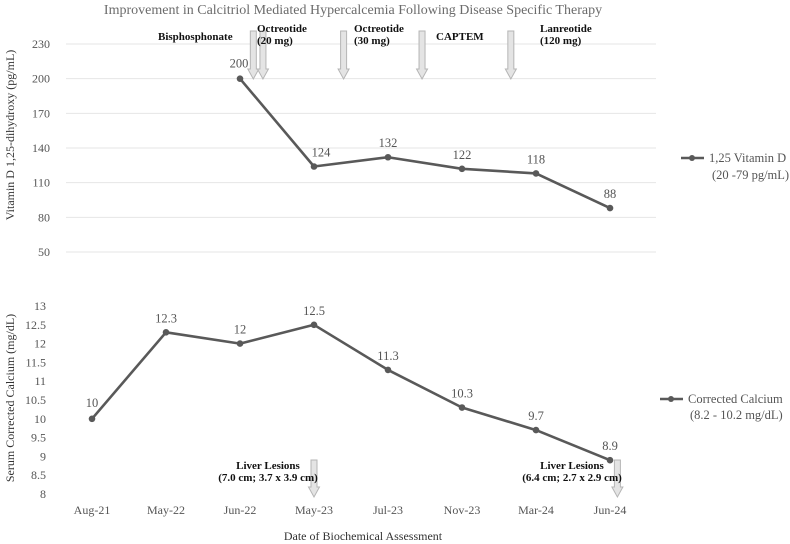  What do you see at coordinates (750, 175) in the screenshot?
I see `vitd-legend-range: (20 -79 pg/mL)` at bounding box center [750, 175].